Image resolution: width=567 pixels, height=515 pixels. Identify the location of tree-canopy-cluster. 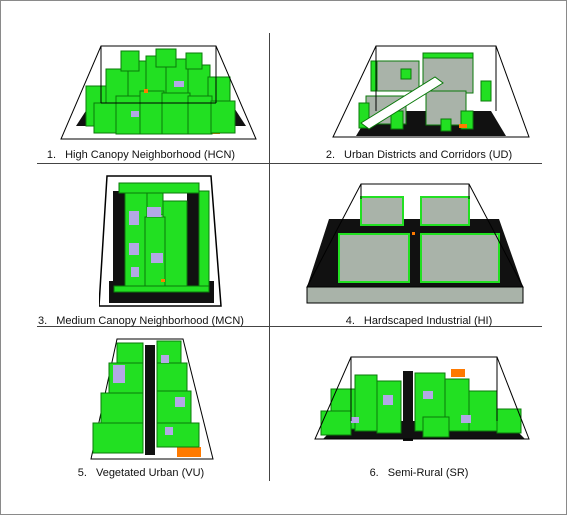
(160, 91).